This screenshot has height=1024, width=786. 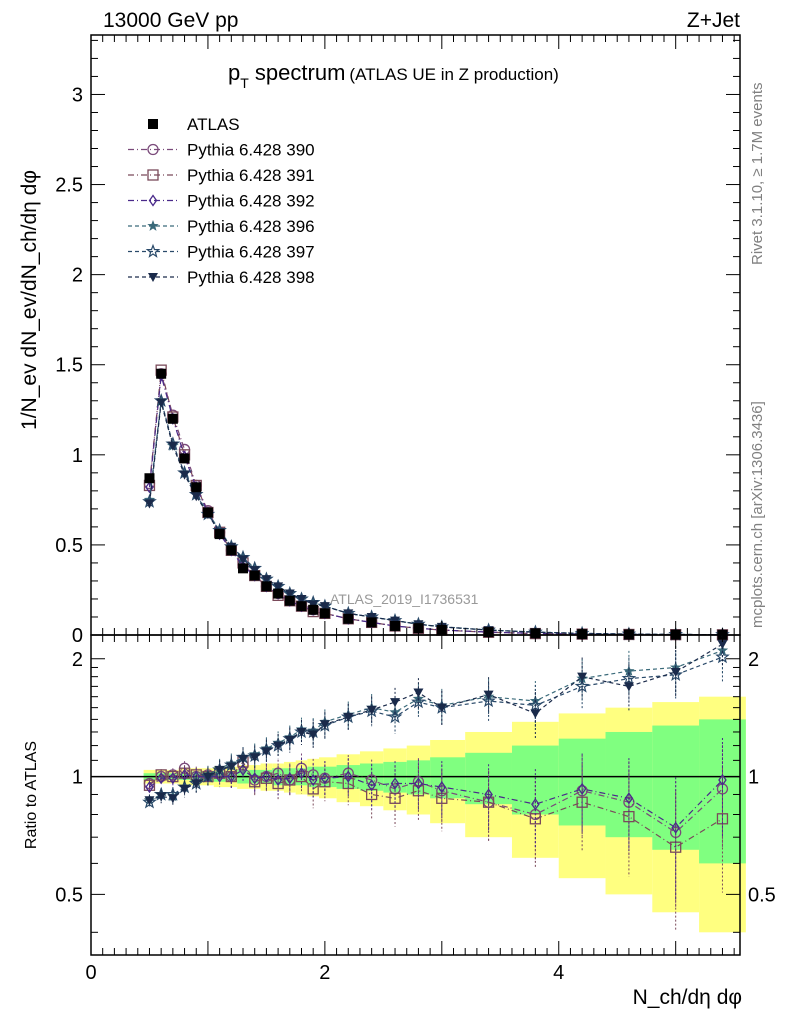 I want to click on ratio-y-tick-label: 0.5, so click(x=69, y=895).